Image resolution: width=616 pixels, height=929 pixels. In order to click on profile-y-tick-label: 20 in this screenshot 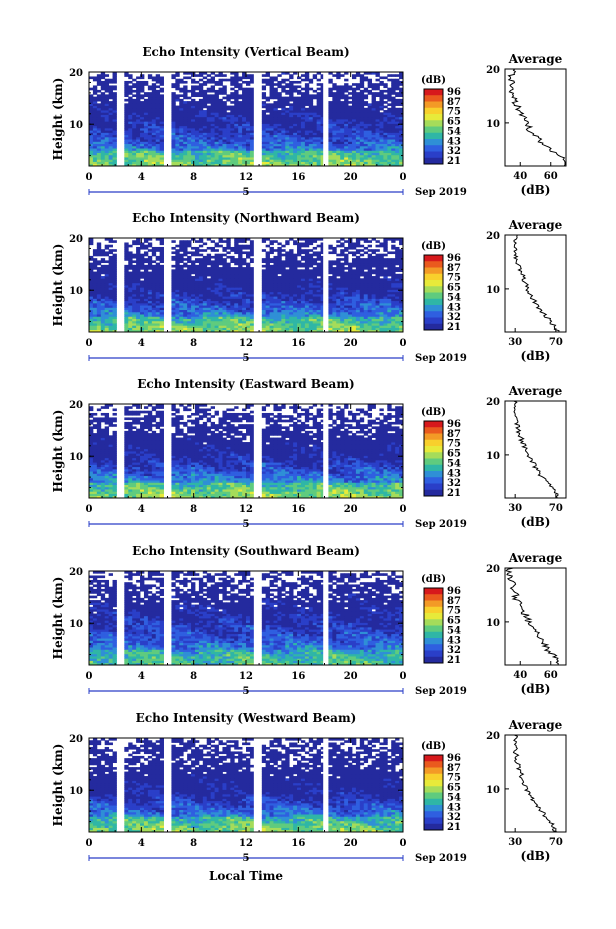, I will do `click(493, 70)`.